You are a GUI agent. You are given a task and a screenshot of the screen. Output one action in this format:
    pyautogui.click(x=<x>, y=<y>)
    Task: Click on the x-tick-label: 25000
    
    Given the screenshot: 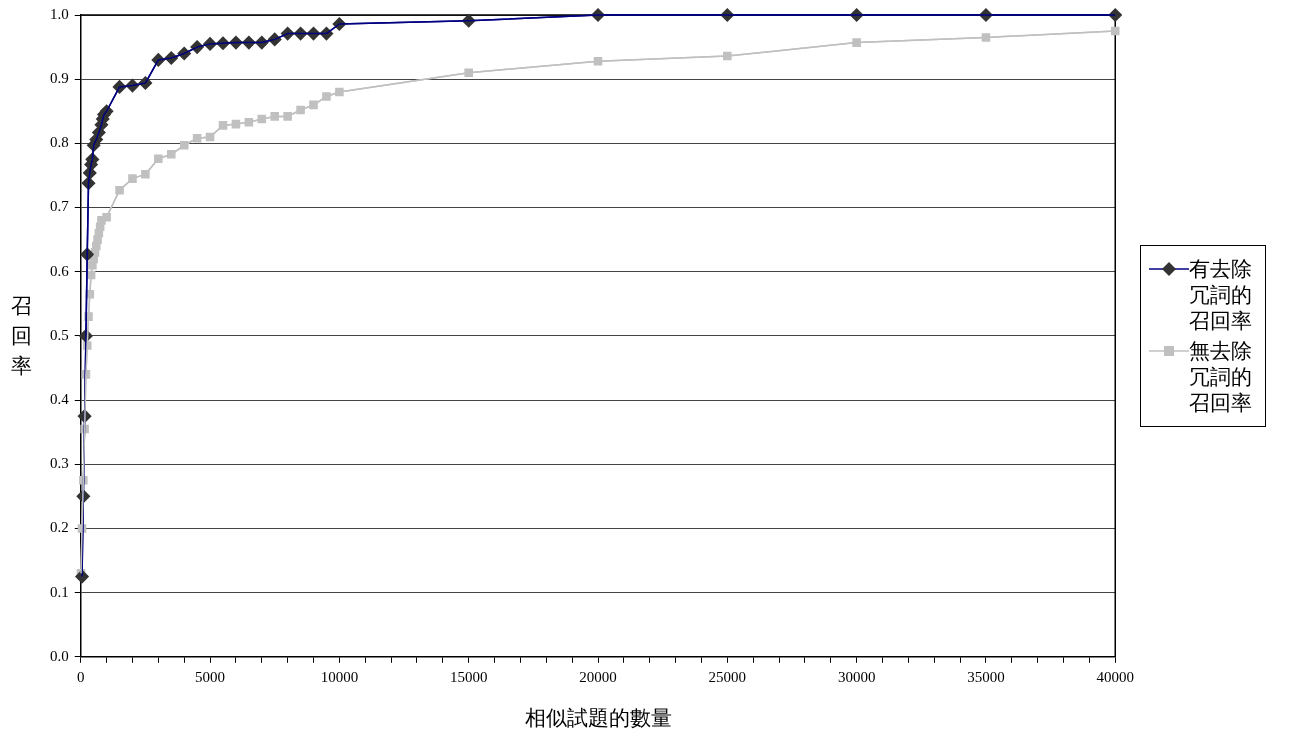 What is the action you would take?
    pyautogui.click(x=727, y=676)
    